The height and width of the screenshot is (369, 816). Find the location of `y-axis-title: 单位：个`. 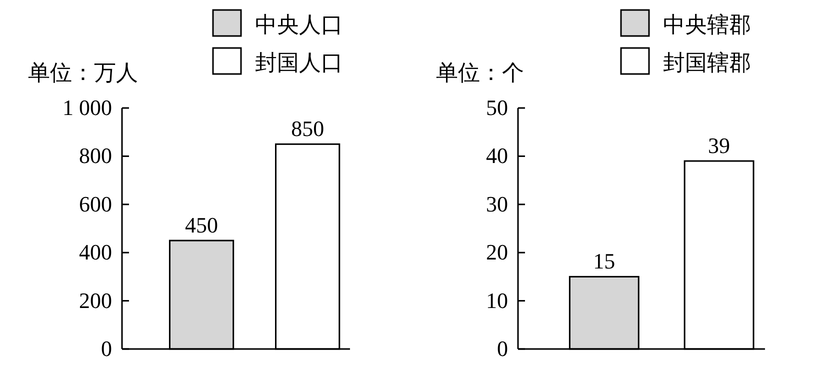

y-axis-title: 单位：个 is located at coordinates (480, 72).